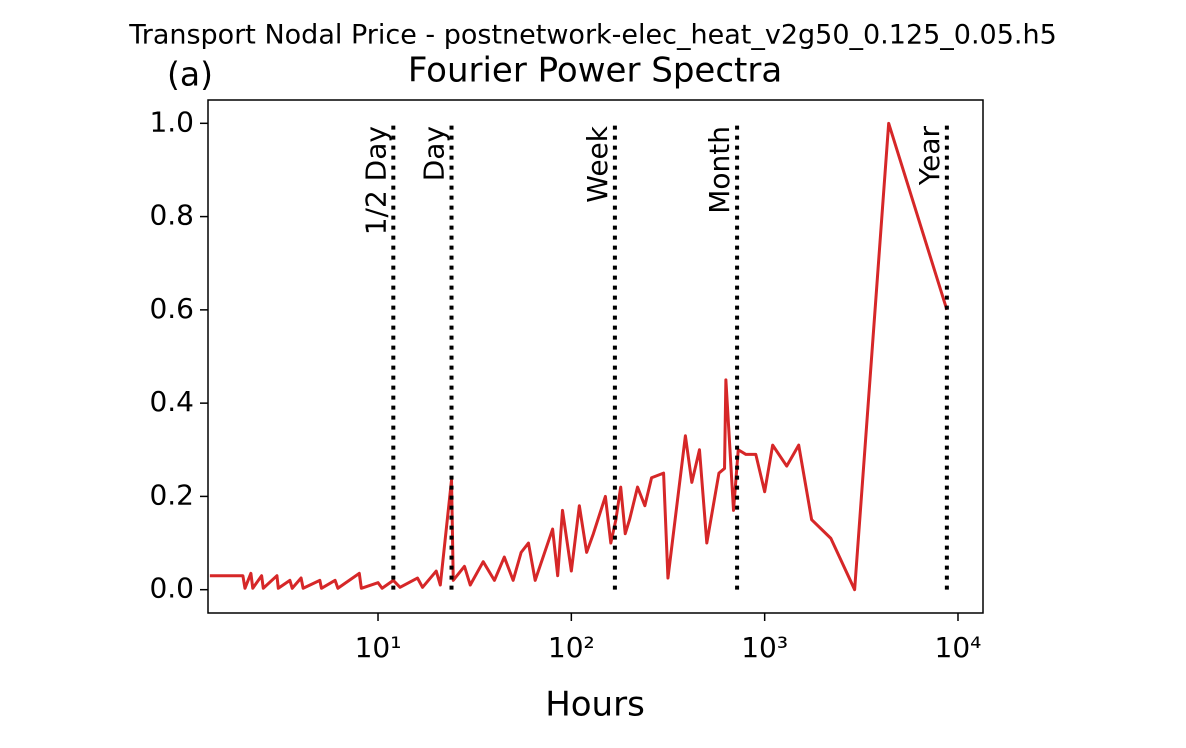 The image size is (1186, 748). What do you see at coordinates (171, 494) in the screenshot?
I see `y-tick-label: 0.2` at bounding box center [171, 494].